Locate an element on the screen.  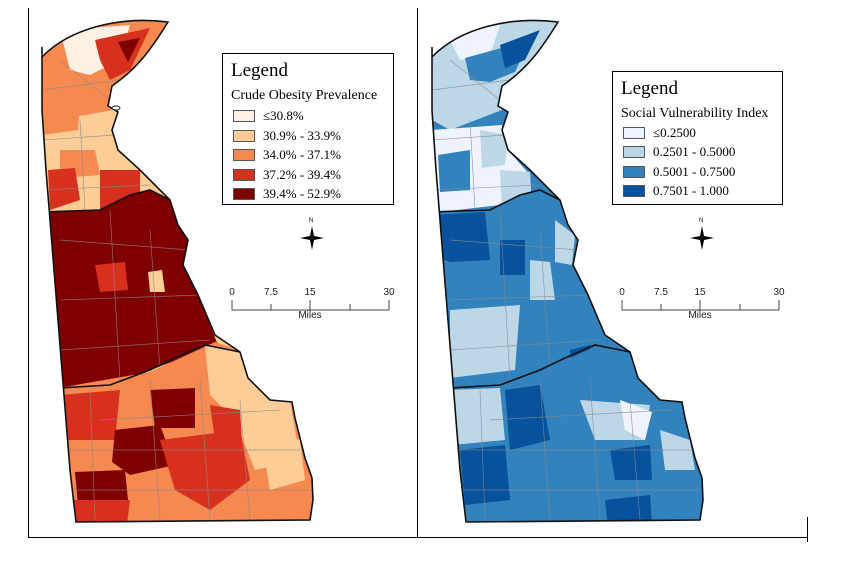
legend-item-label: 39.4% - 52.9% is located at coordinates (302, 193).